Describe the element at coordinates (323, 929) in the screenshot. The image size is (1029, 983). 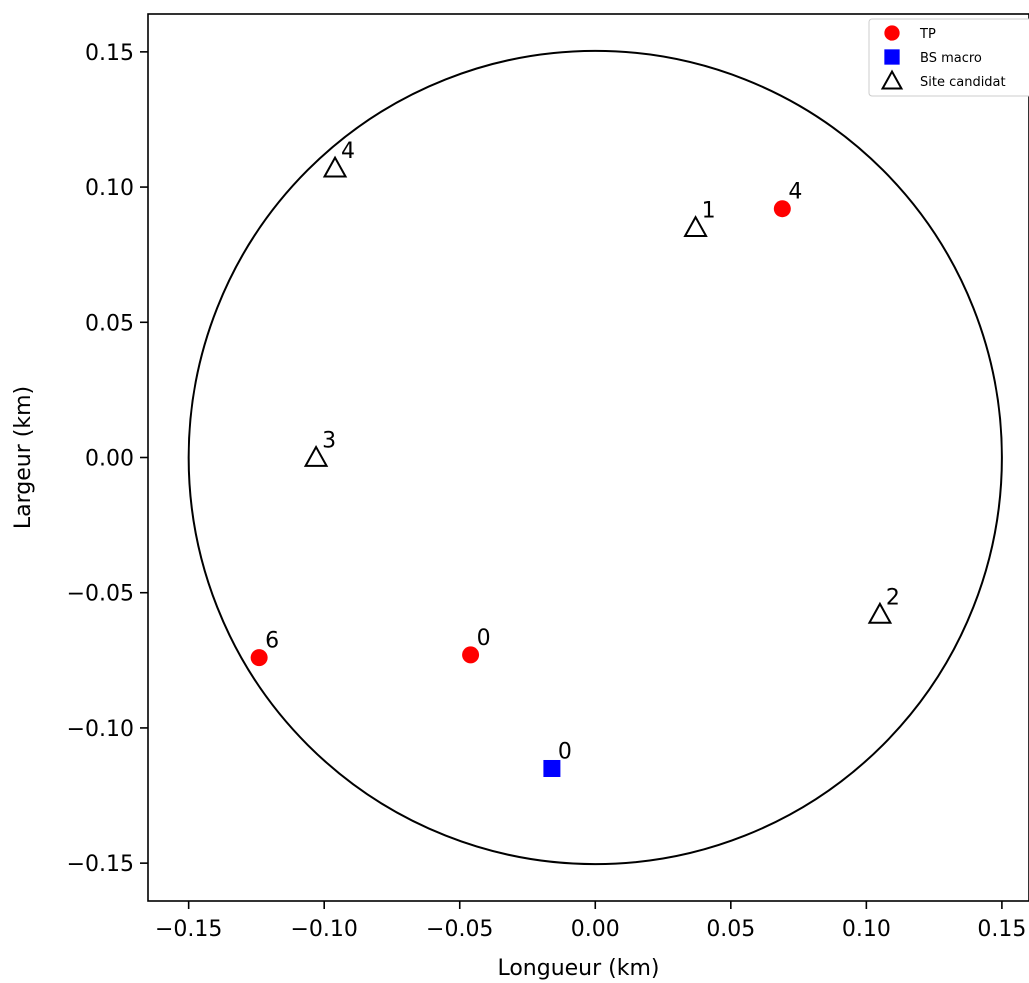
I see `x-tick-label: −0.10` at that location.